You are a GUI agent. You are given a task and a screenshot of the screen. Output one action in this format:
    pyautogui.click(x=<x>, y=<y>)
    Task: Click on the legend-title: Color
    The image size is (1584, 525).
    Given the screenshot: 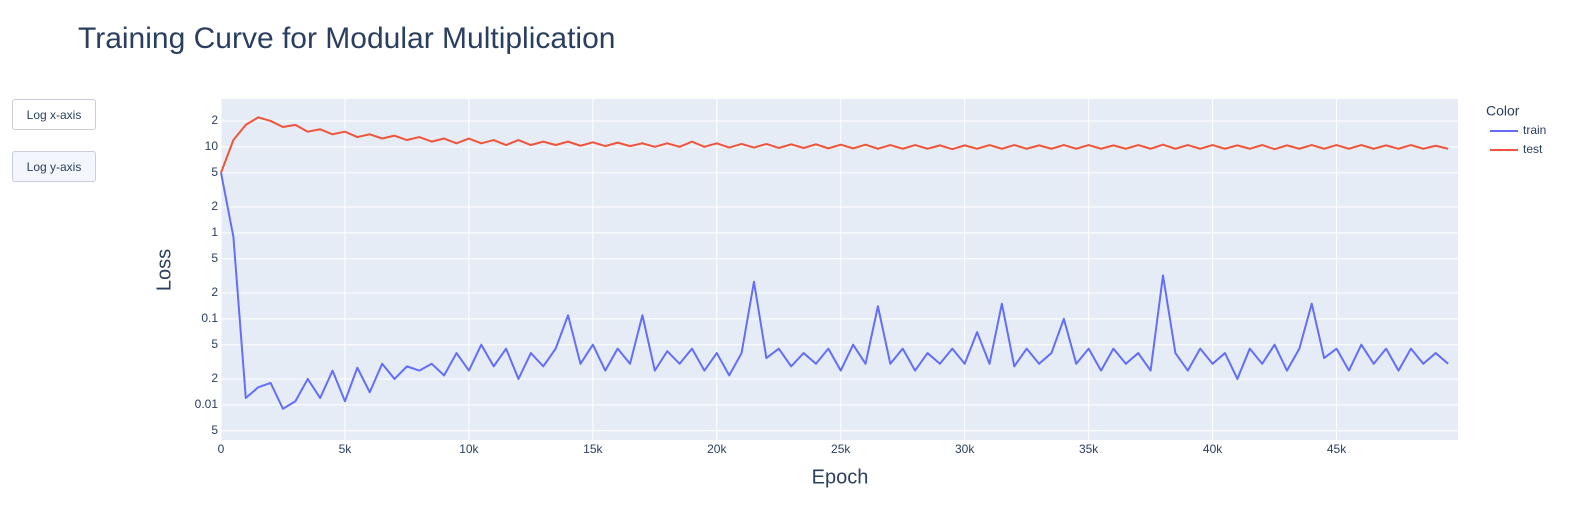 What is the action you would take?
    pyautogui.click(x=1503, y=111)
    